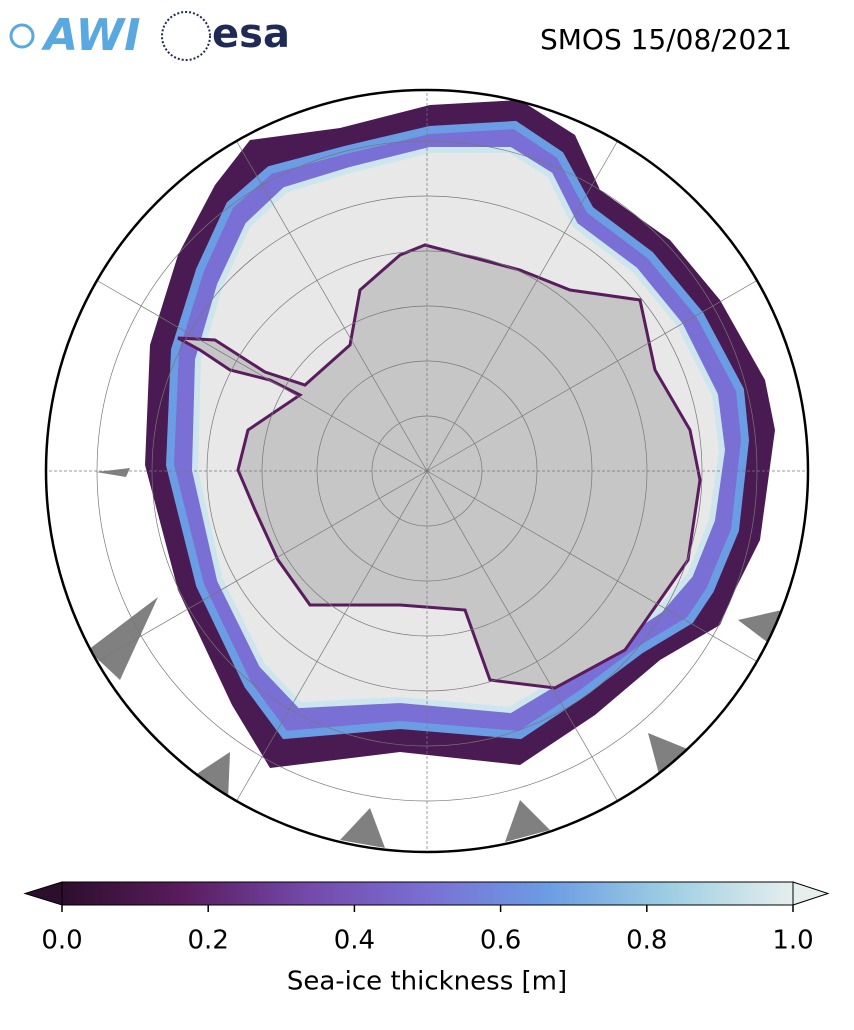 The image size is (854, 1030). What do you see at coordinates (792, 941) in the screenshot?
I see `colorbar-tick-label: 1.0` at bounding box center [792, 941].